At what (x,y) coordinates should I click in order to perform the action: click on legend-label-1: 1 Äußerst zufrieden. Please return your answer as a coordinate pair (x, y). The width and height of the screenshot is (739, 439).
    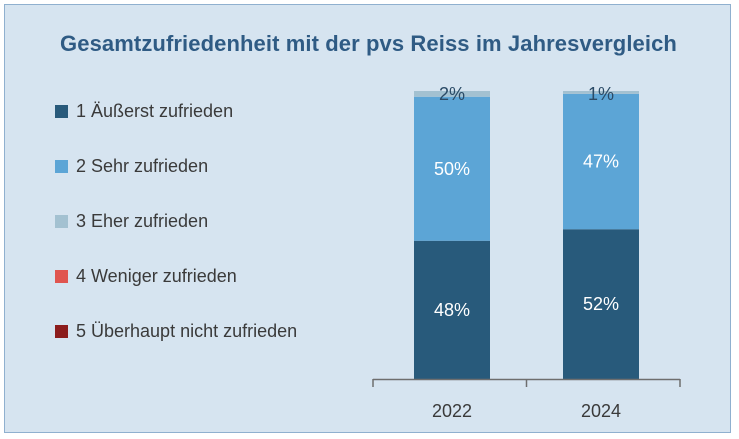
    Looking at the image, I should click on (155, 111).